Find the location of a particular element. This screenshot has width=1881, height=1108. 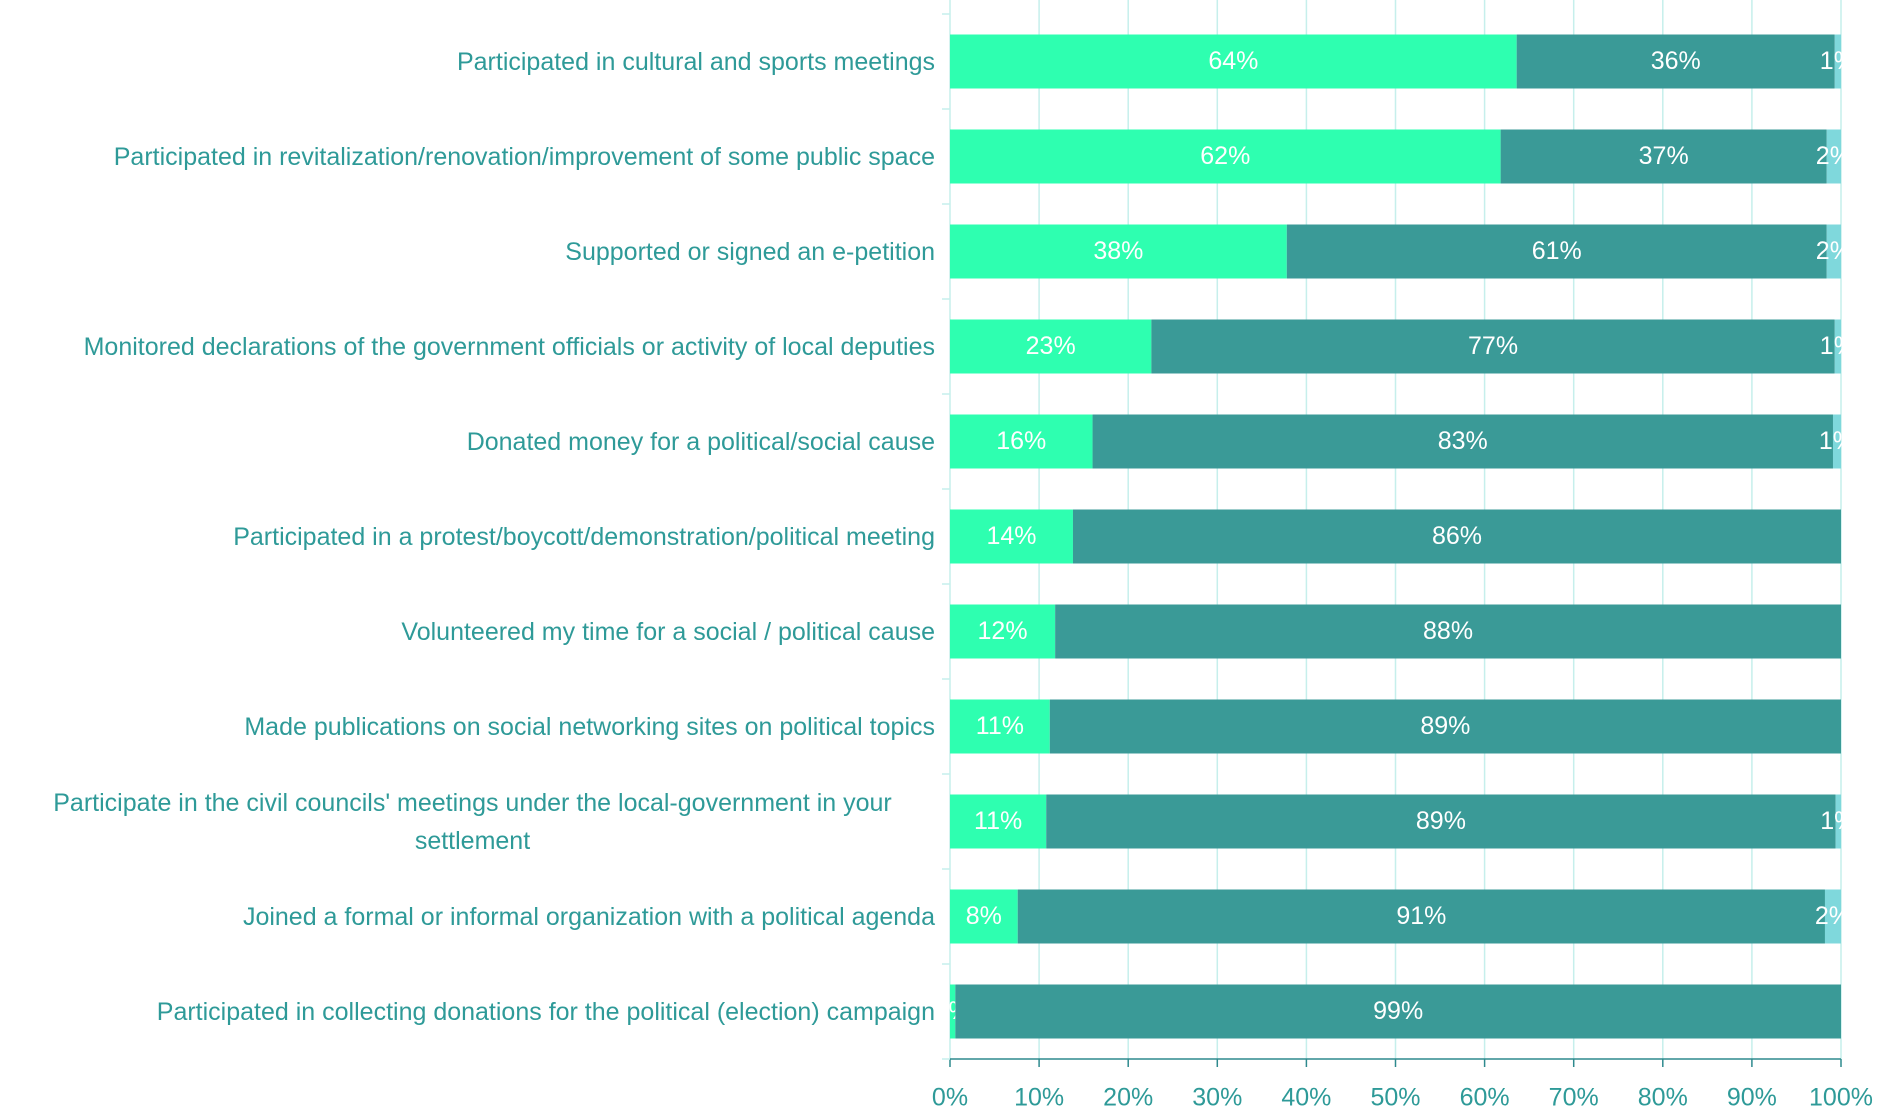

x-tick-label: 50% is located at coordinates (1395, 1096).